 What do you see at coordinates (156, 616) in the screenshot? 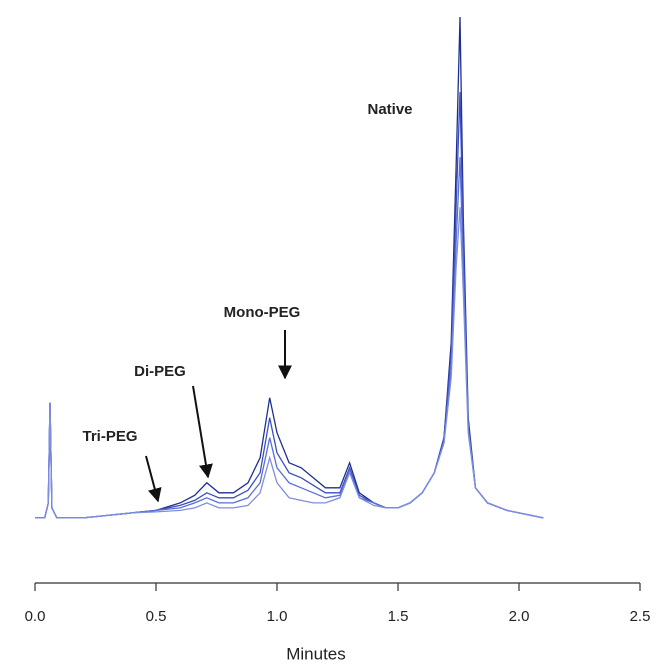
I see `x-tick-label: 0.5` at bounding box center [156, 616].